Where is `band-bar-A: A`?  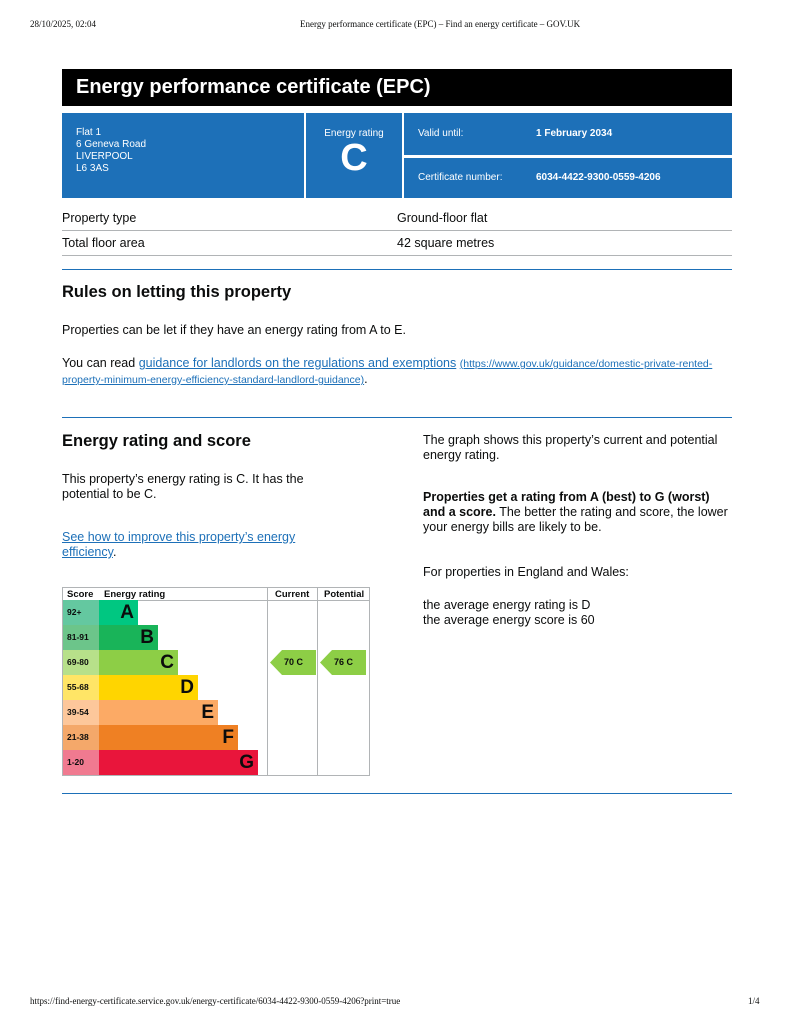 band-bar-A: A is located at coordinates (118, 612).